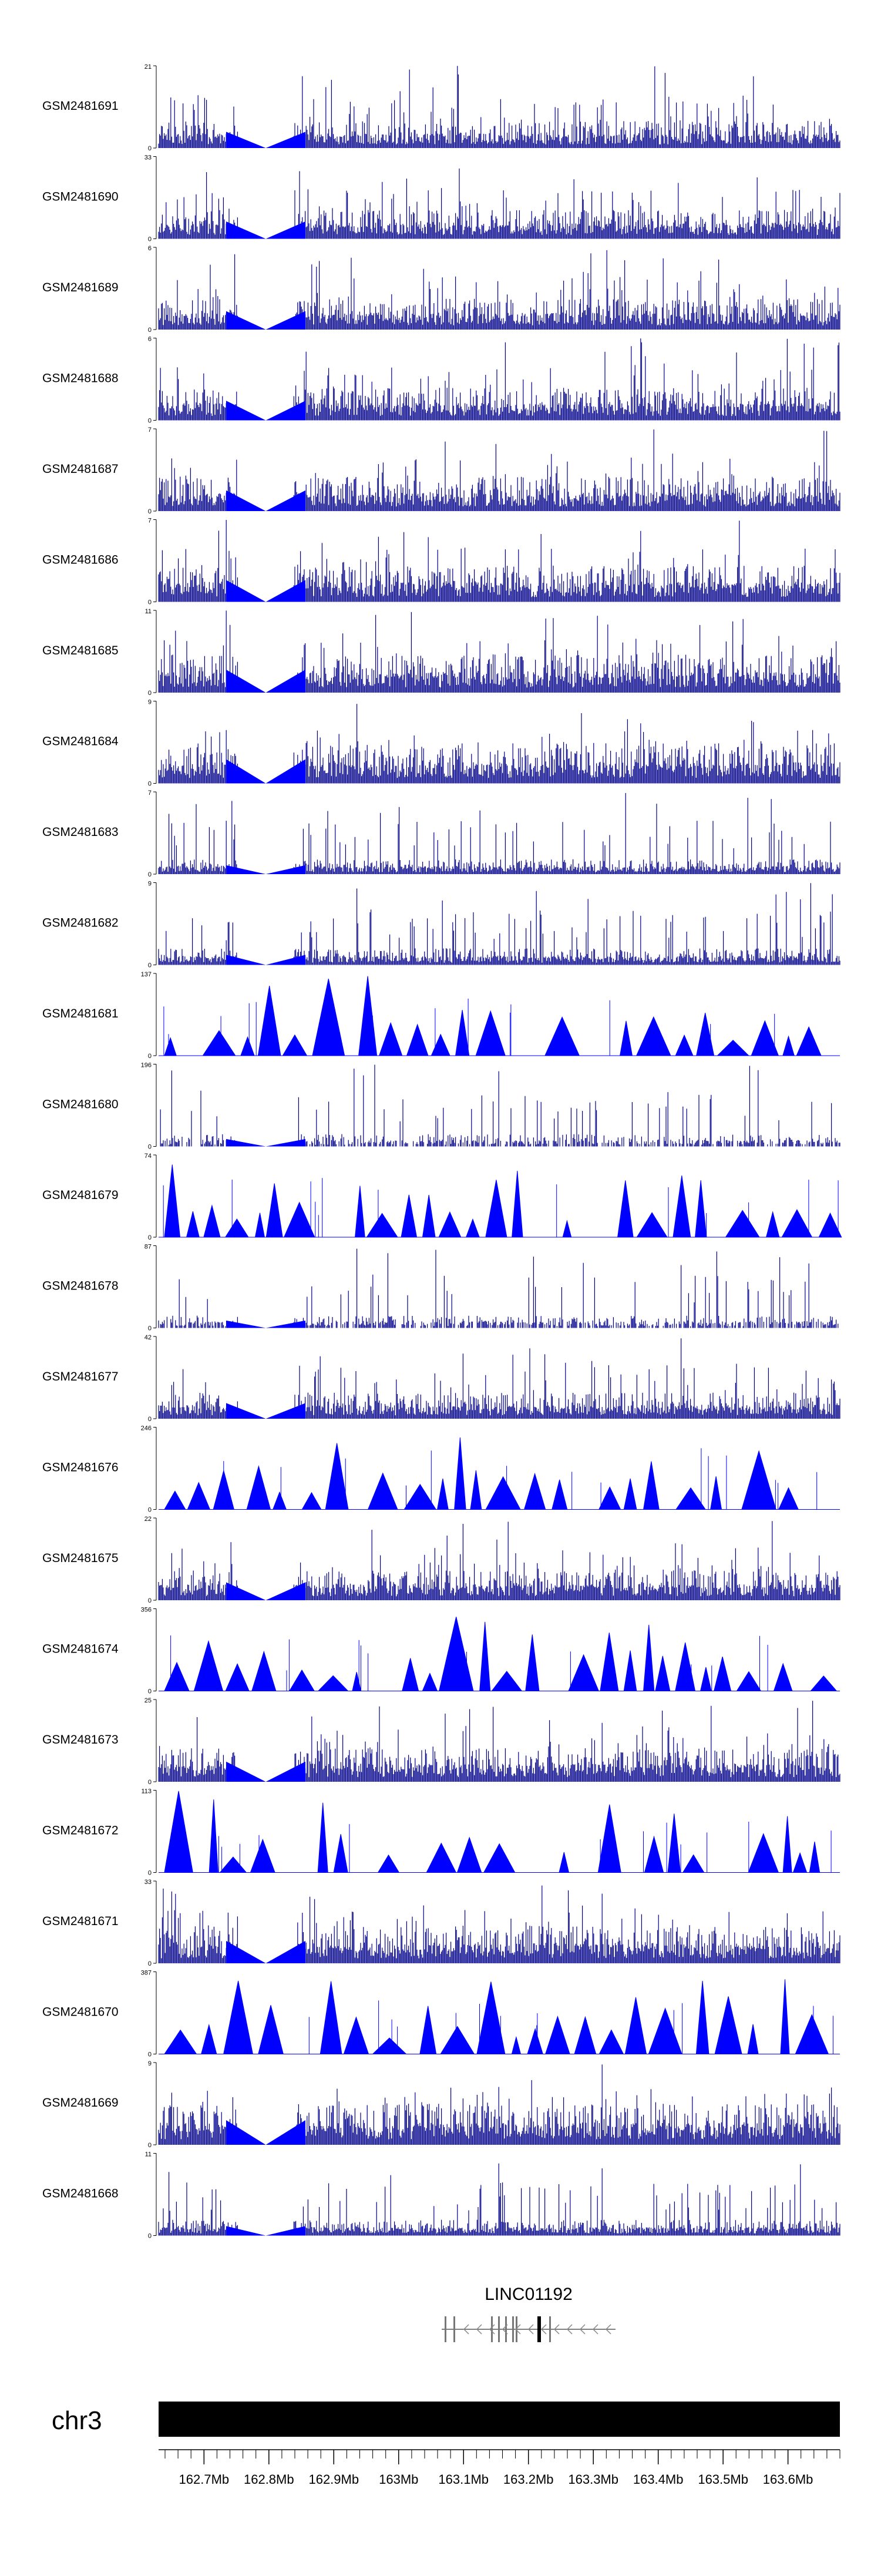  Describe the element at coordinates (441, 1288) in the screenshot. I see `track-GSM2481678: GSM2481678 87 0` at that location.